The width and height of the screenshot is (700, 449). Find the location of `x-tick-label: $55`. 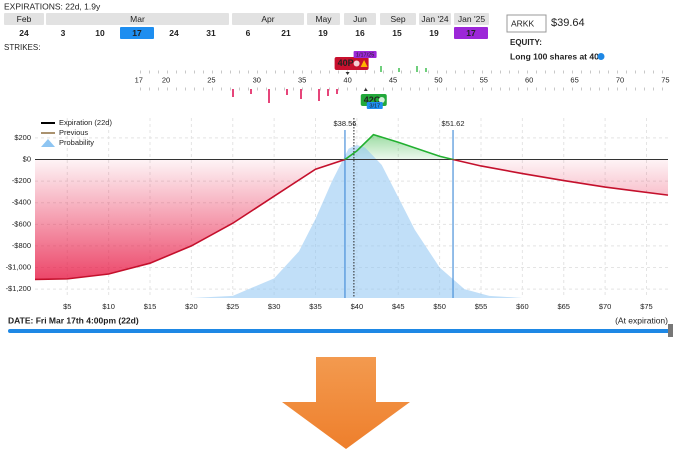

x-tick-label: $55 is located at coordinates (481, 306).